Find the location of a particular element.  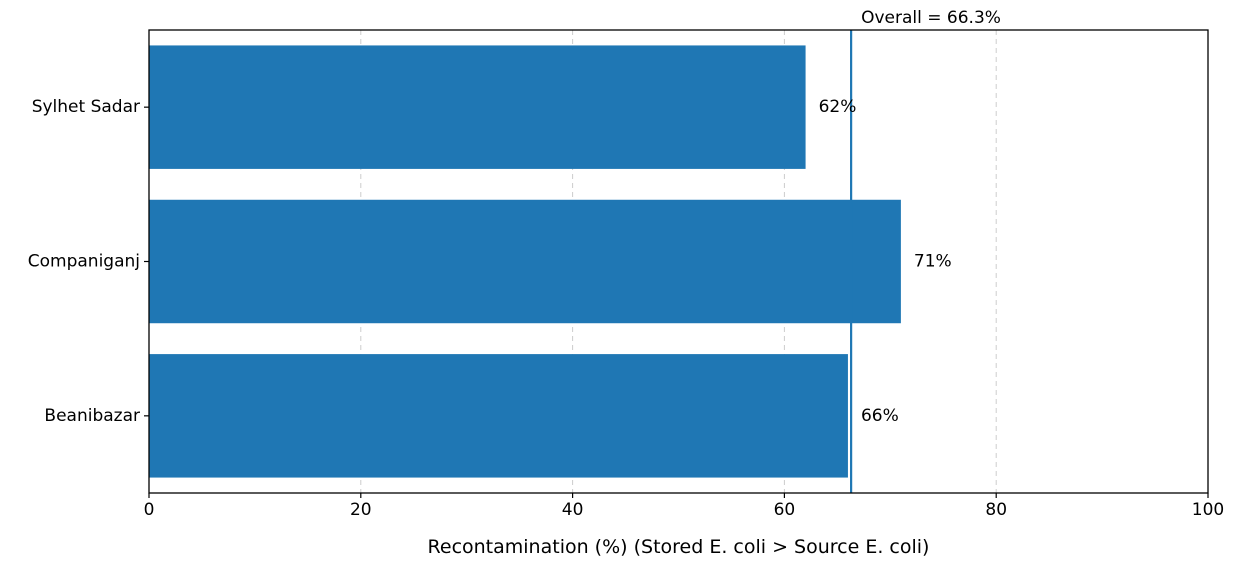

bar-value-labels: 62% 71% 66% is located at coordinates (885, 261).